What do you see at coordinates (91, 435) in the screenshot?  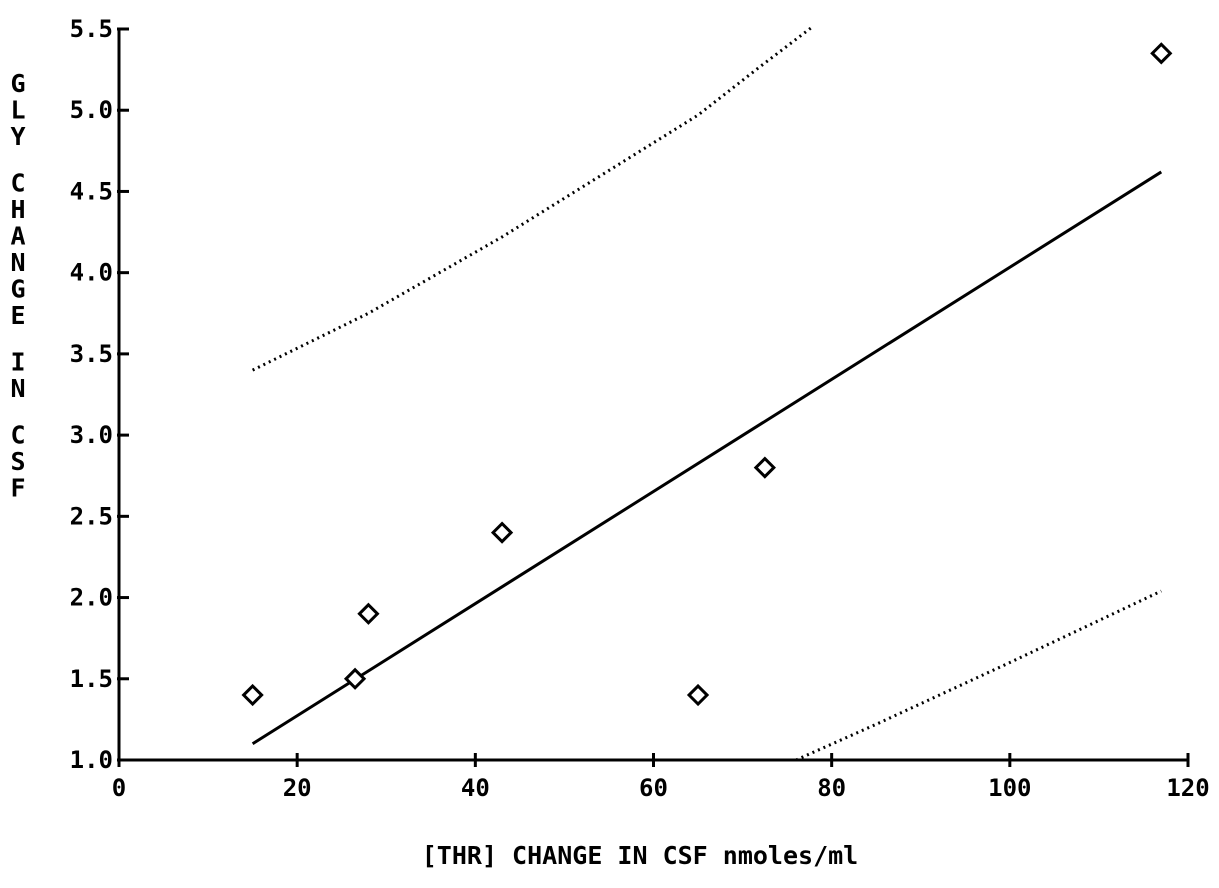 I see `y-tick-label: 3.0` at bounding box center [91, 435].